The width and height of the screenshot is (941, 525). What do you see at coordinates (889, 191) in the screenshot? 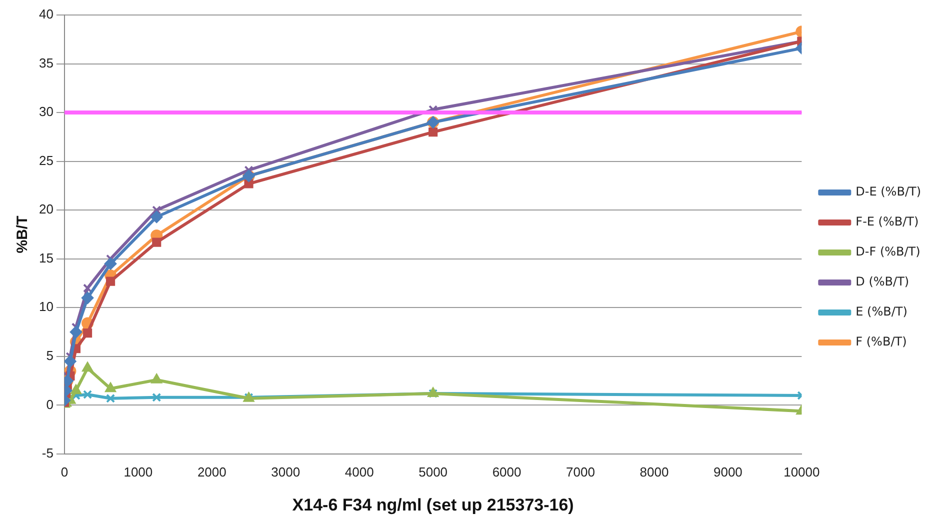
I see `legend-label: D-E (%B/T)` at bounding box center [889, 191].